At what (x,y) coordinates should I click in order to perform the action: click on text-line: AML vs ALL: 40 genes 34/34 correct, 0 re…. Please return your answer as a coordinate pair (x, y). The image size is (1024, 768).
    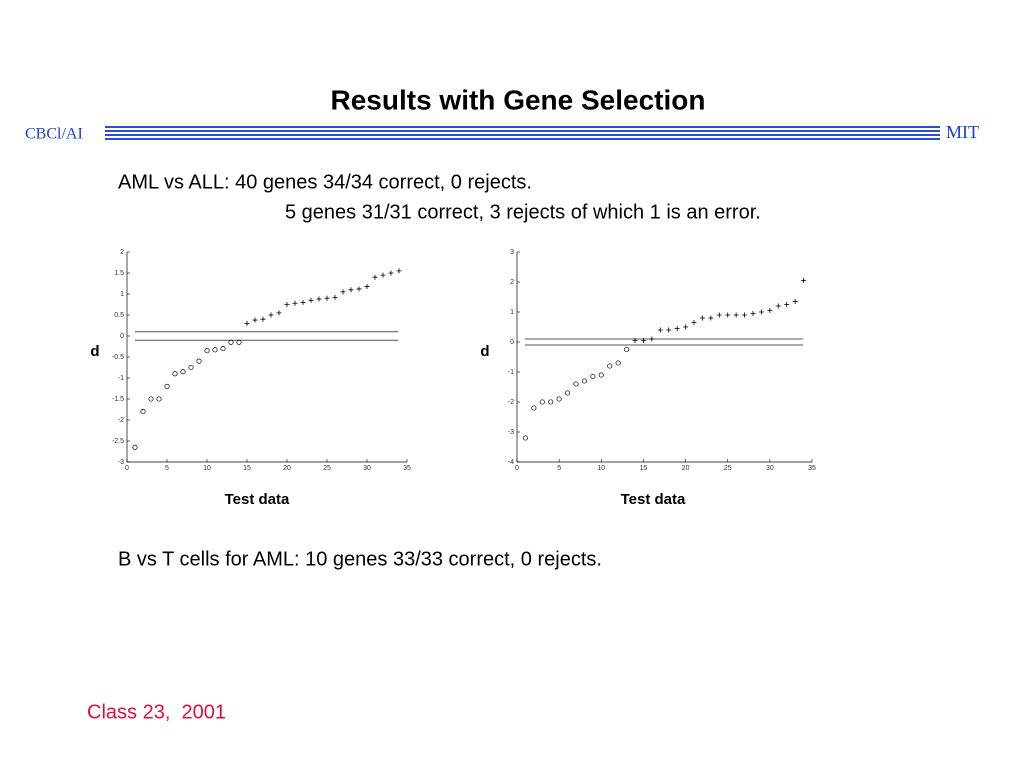
    Looking at the image, I should click on (325, 182).